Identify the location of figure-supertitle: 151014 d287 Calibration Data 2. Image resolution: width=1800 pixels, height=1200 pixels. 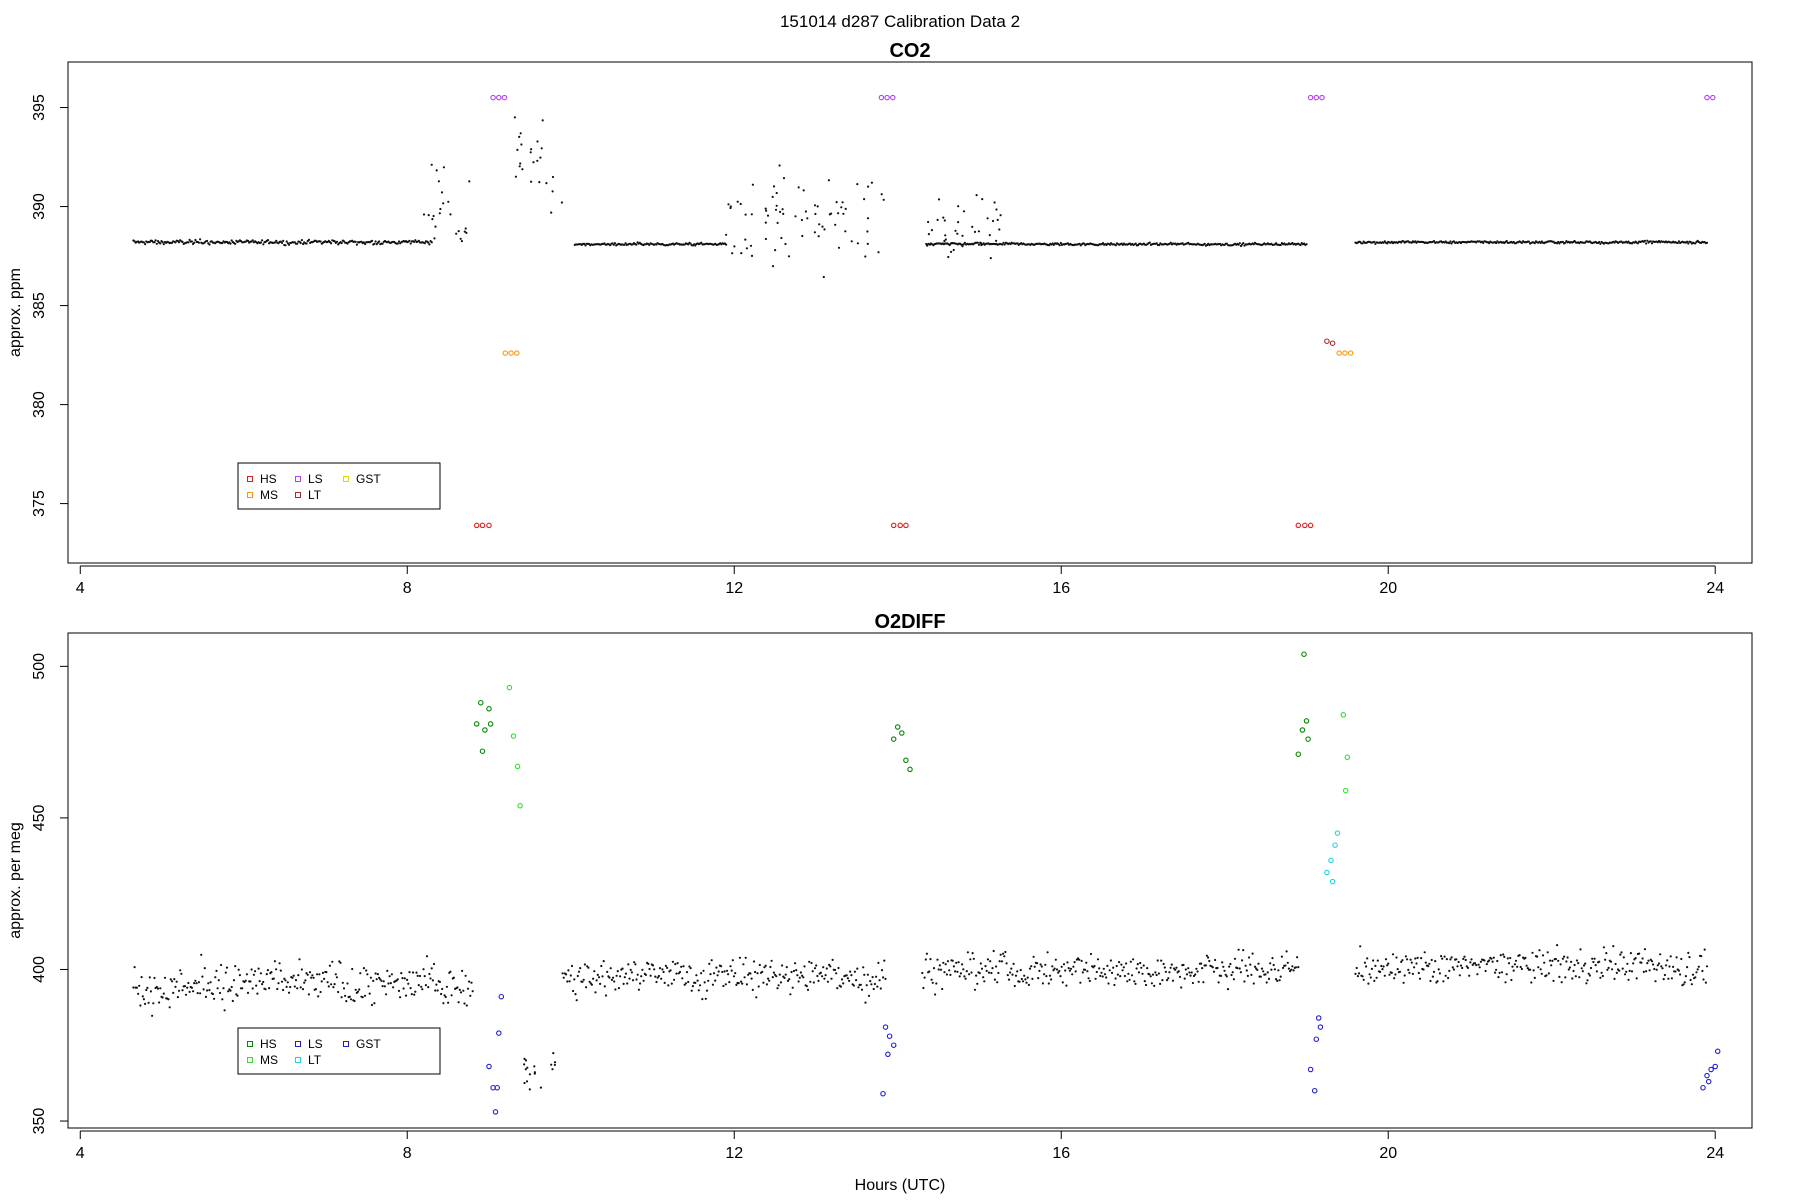
(900, 21).